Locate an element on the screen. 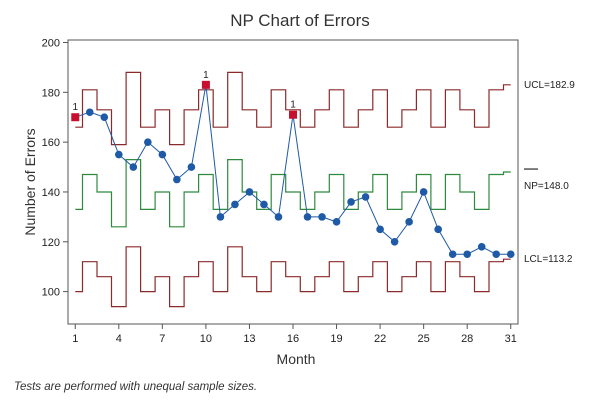 This screenshot has height=400, width=600. x-tick-label: 22 is located at coordinates (380, 339).